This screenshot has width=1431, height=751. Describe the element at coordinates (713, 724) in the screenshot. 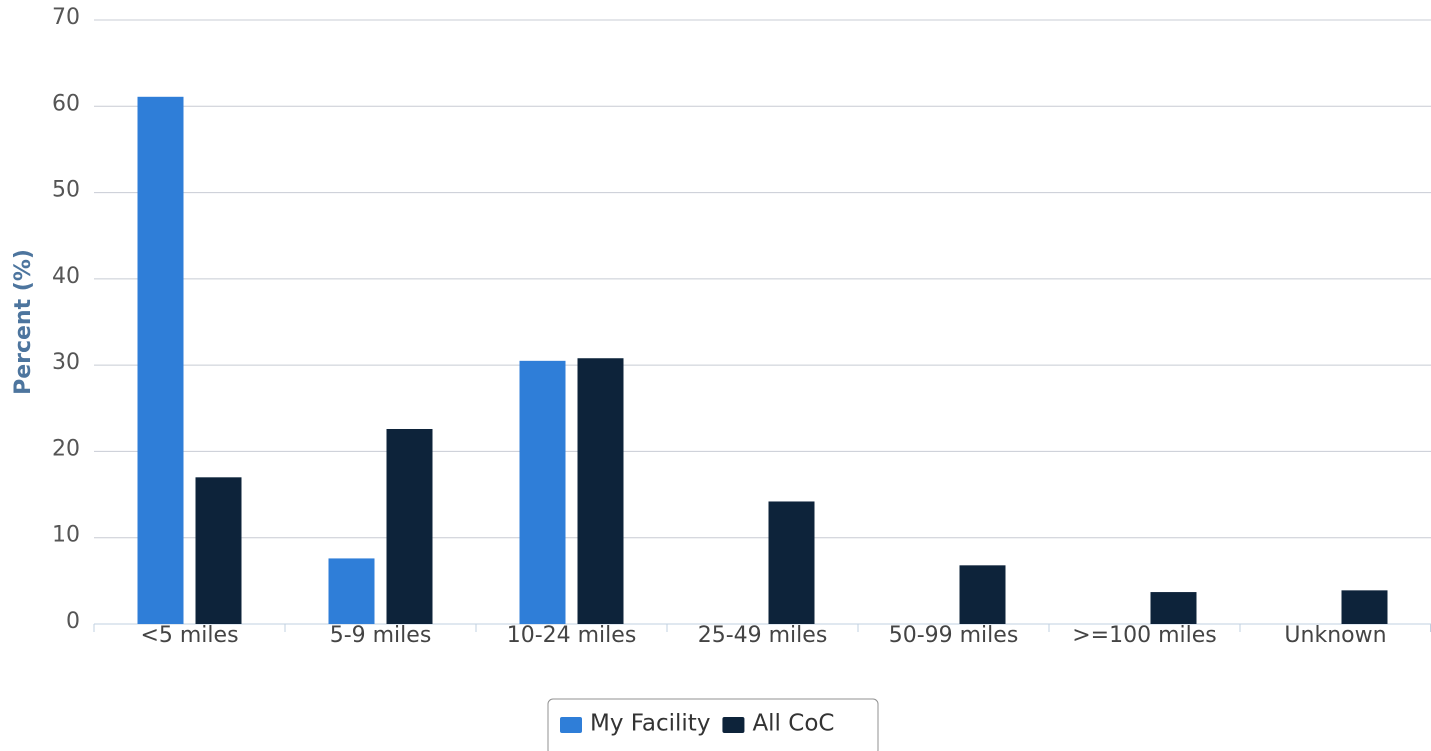

I see `legend-box` at that location.